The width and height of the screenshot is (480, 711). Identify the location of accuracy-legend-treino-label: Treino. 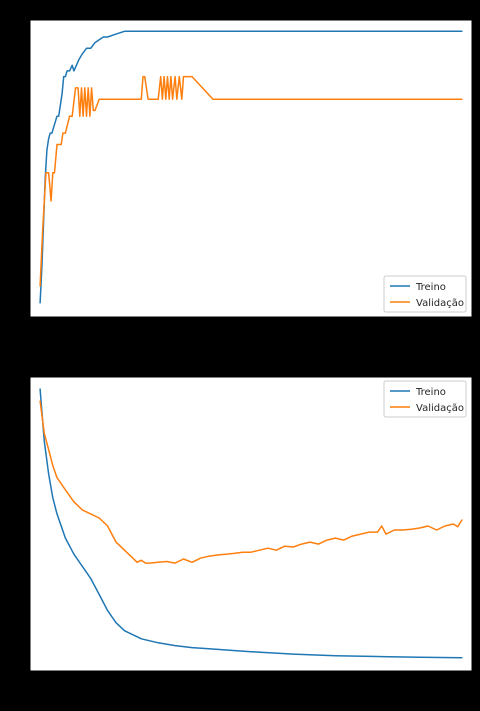
(430, 287).